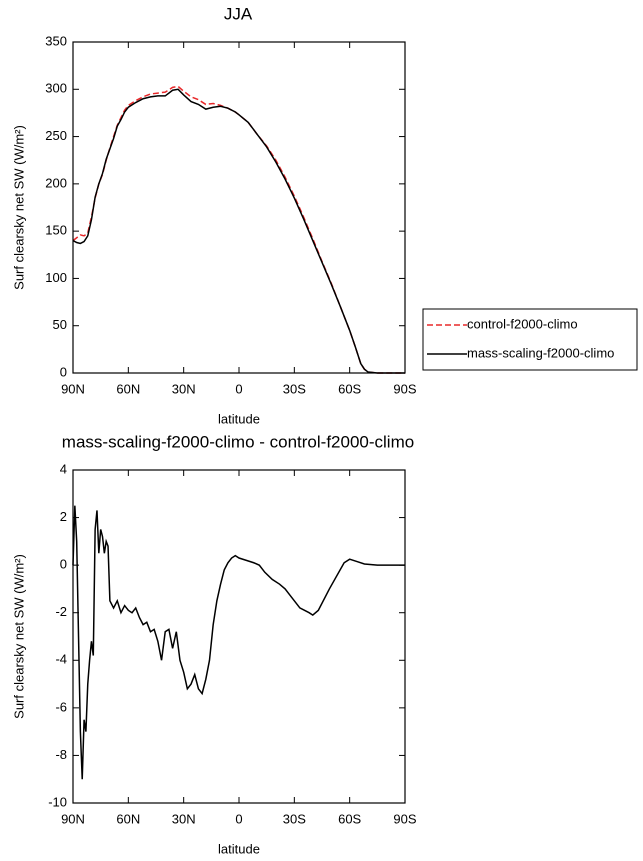 The image size is (643, 861). What do you see at coordinates (63, 468) in the screenshot?
I see `y-tick-label: 4` at bounding box center [63, 468].